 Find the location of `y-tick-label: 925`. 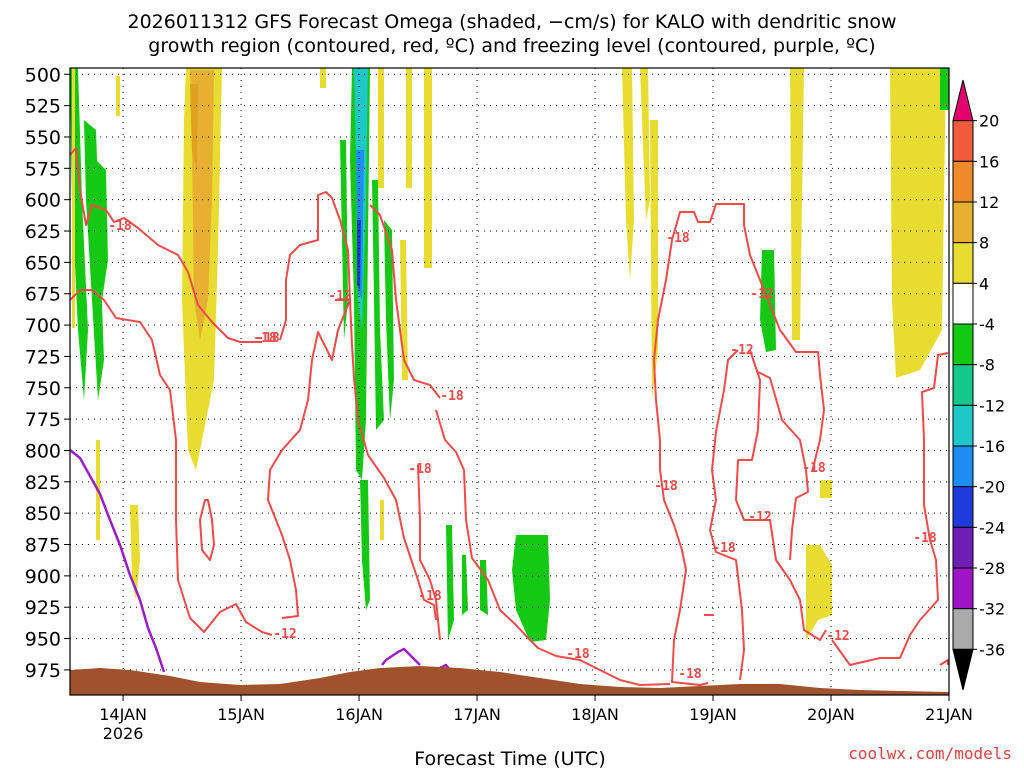

y-tick-label: 925 is located at coordinates (43, 608).